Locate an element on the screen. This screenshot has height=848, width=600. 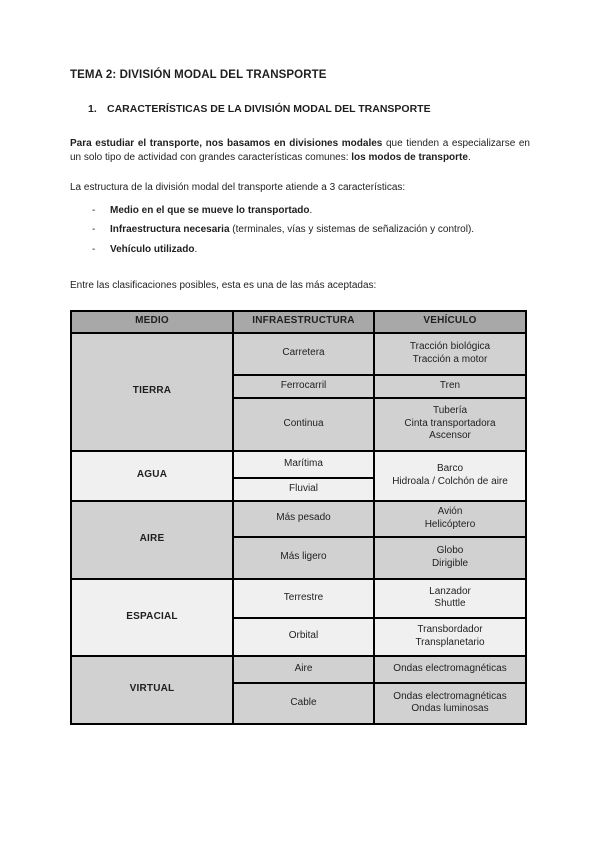
list-item-text: Vehículo utilizado. is located at coordinates (153, 250).